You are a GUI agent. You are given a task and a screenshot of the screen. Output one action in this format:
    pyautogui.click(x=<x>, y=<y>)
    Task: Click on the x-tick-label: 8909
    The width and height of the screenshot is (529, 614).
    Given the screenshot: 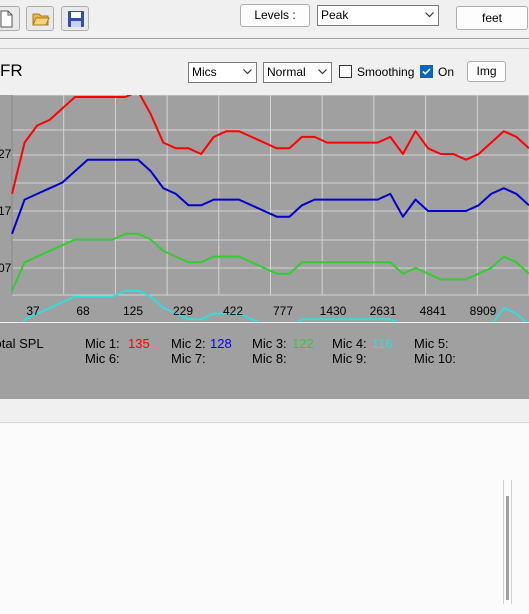 What is the action you would take?
    pyautogui.click(x=483, y=311)
    